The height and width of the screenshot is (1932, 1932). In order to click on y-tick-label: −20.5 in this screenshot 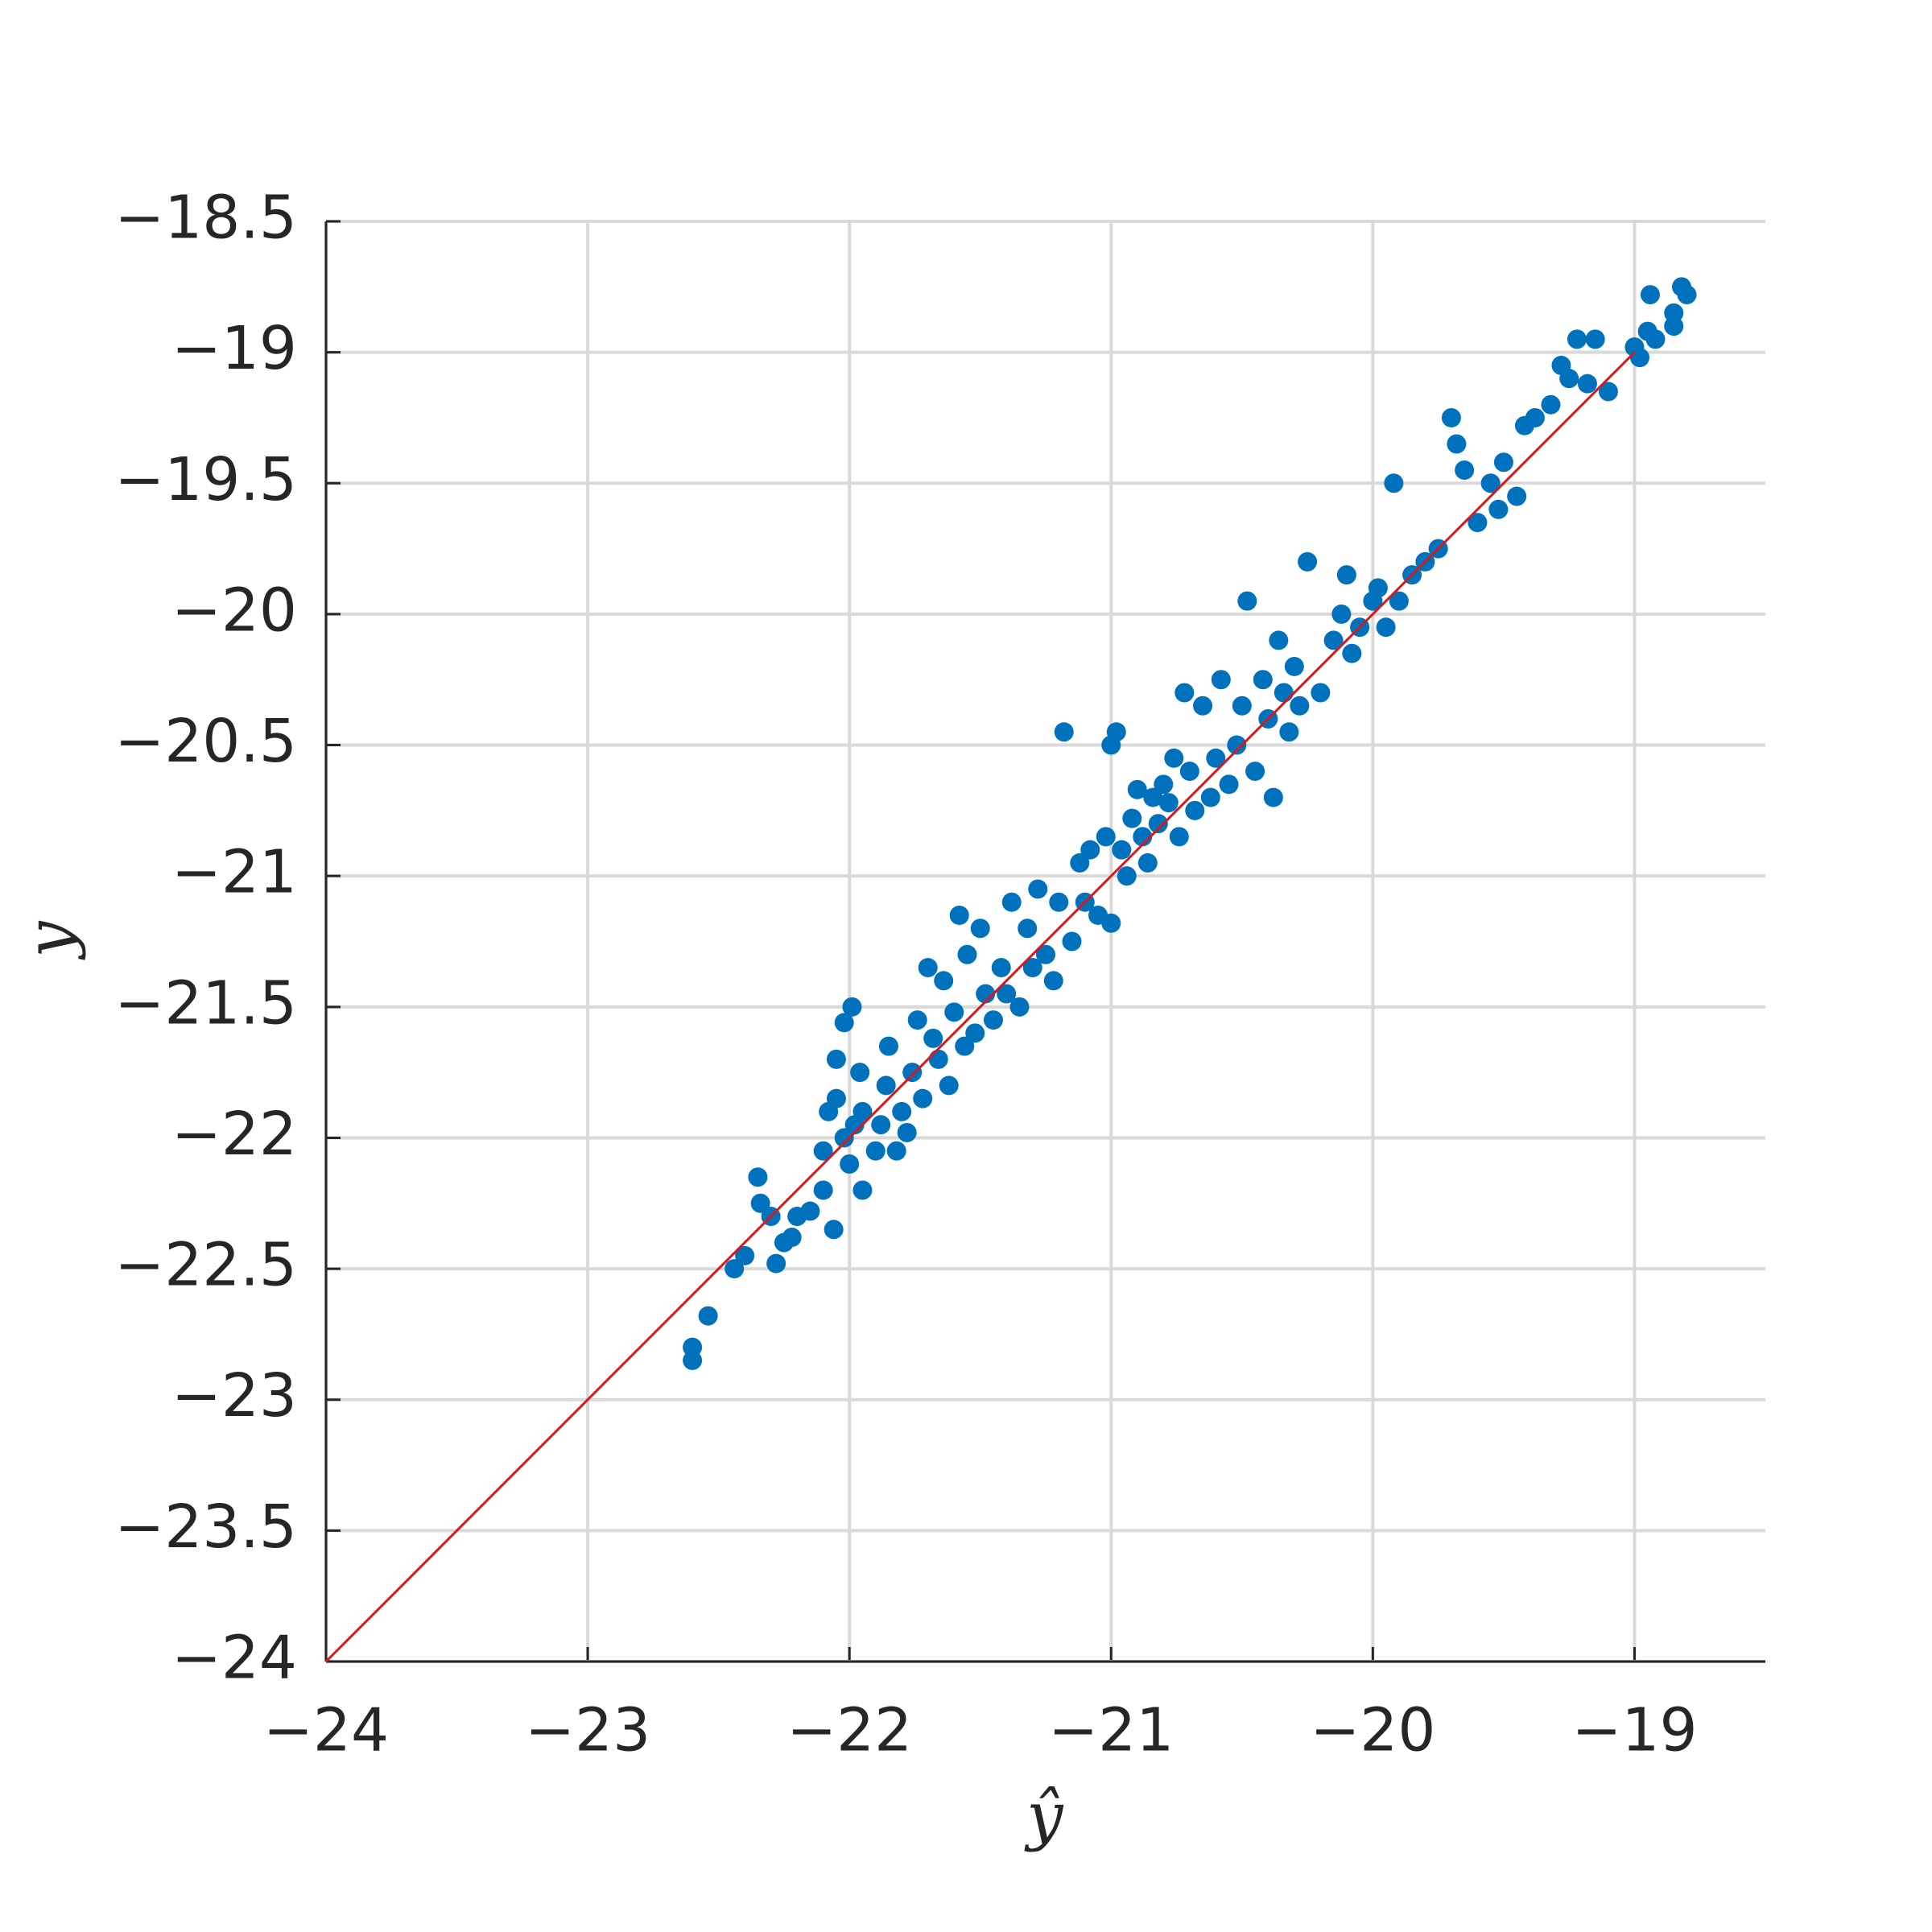, I will do `click(205, 741)`.